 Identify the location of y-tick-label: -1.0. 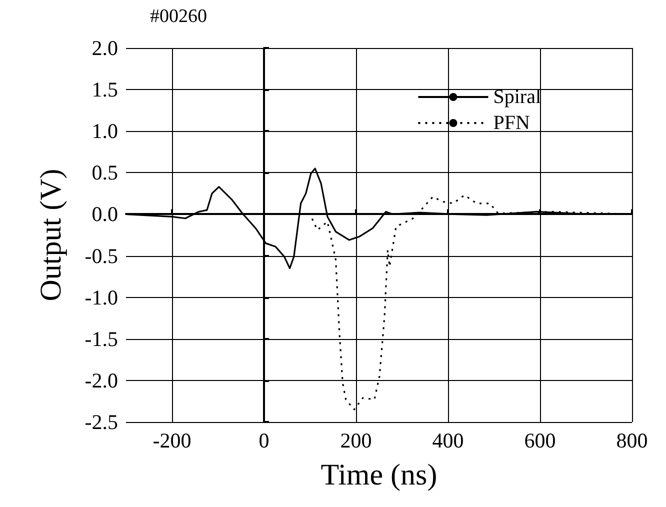
(101, 297).